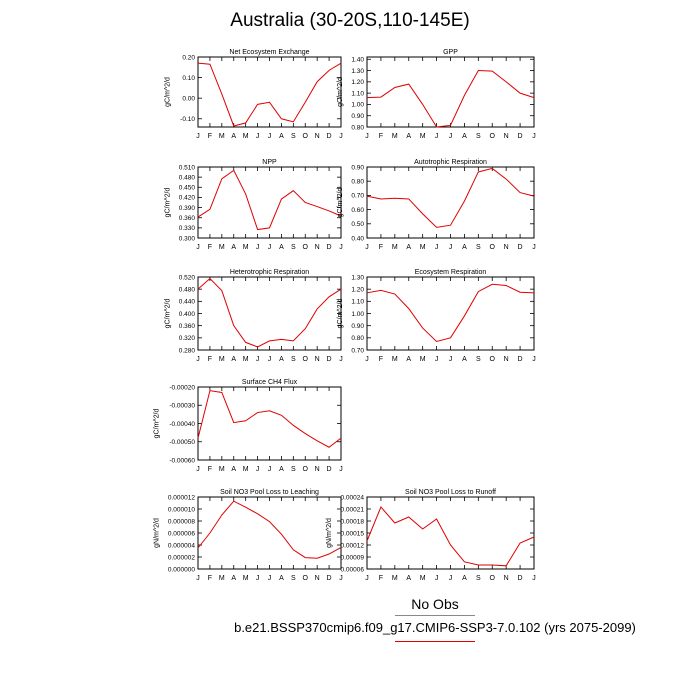 The width and height of the screenshot is (700, 700). Describe the element at coordinates (306, 247) in the screenshot. I see `chart-2-xtick-label: O` at that location.